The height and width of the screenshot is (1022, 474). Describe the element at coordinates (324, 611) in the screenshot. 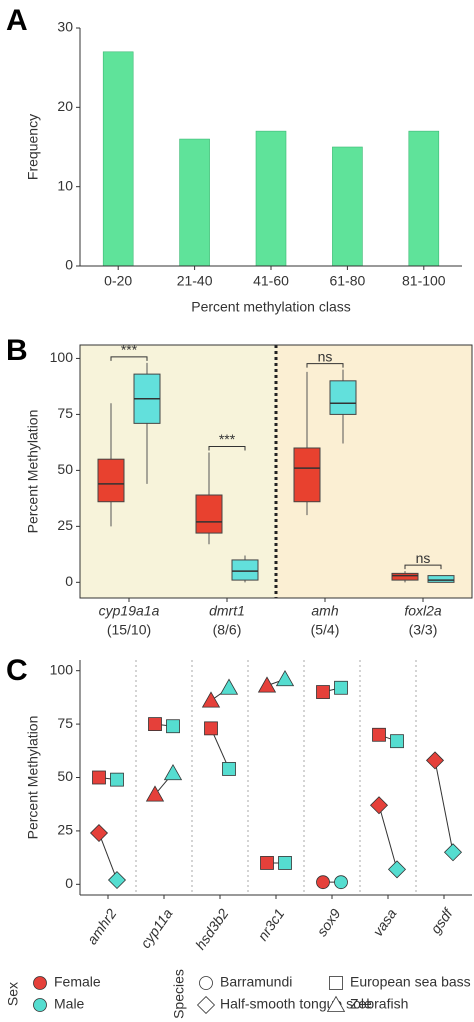

I see `x-tick-label: amh` at that location.